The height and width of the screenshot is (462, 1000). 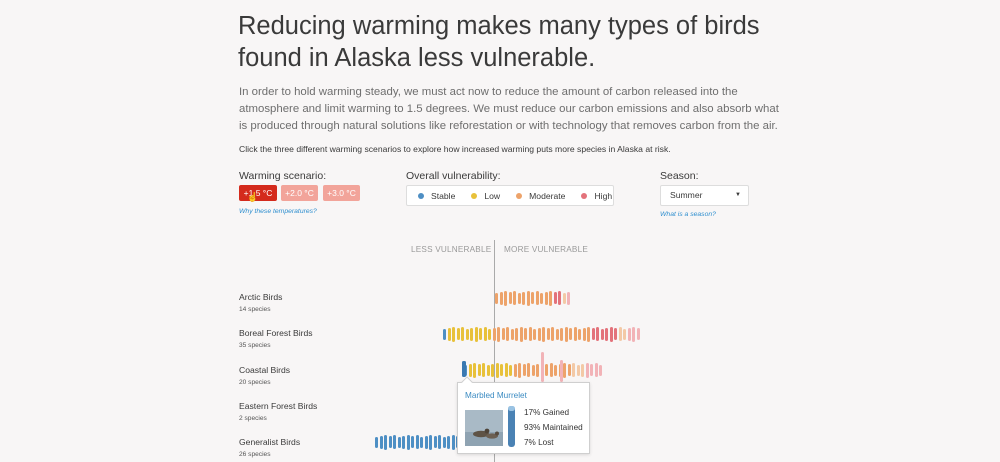 I want to click on species-bar-selected, so click(x=464, y=369).